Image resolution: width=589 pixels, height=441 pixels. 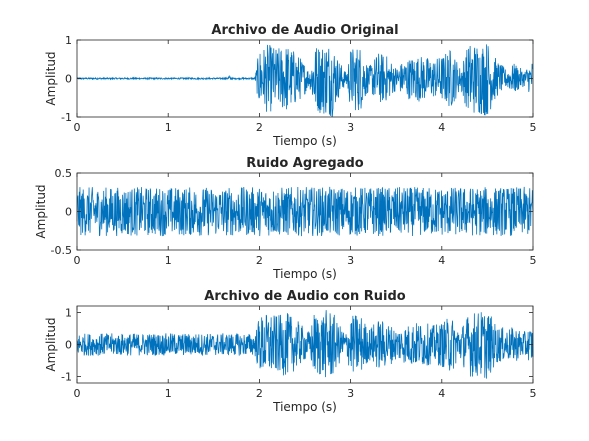 I want to click on y-tick-label: -0.5, so click(x=61, y=250).